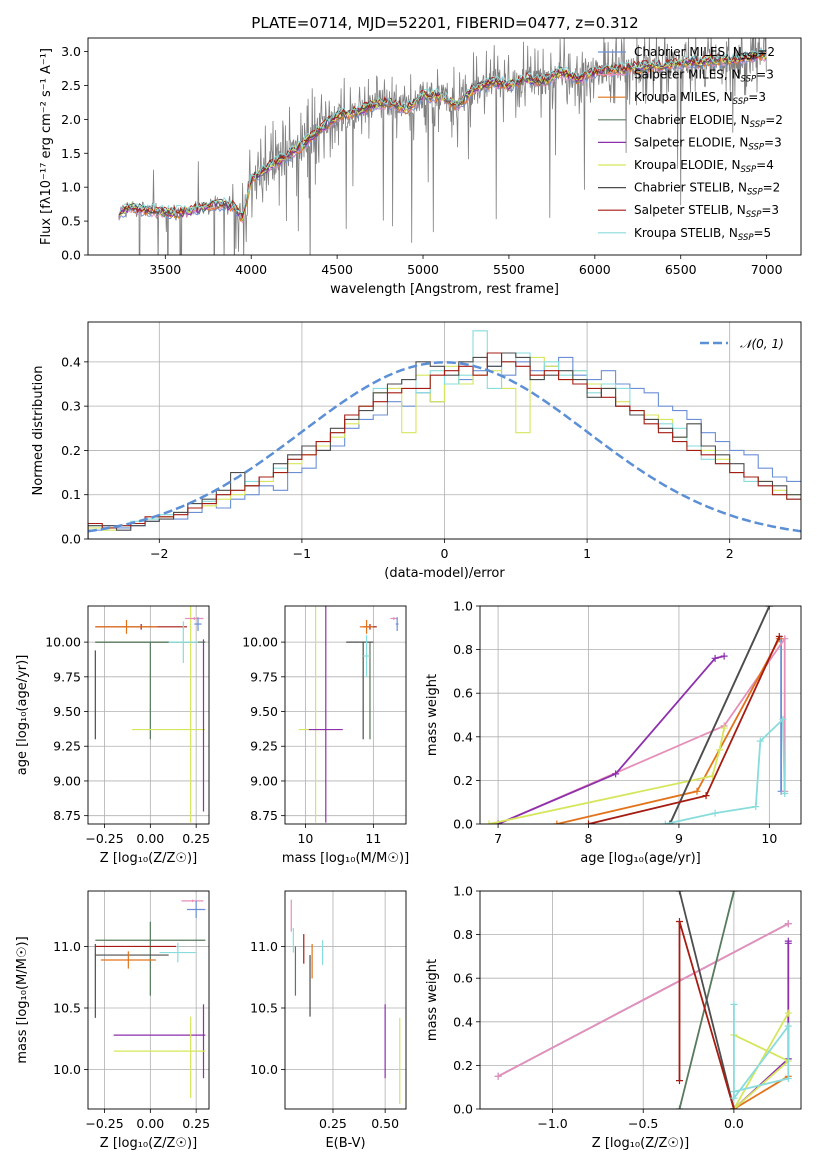 The image size is (819, 1170). I want to click on y-tick-label: 9.00, so click(264, 780).